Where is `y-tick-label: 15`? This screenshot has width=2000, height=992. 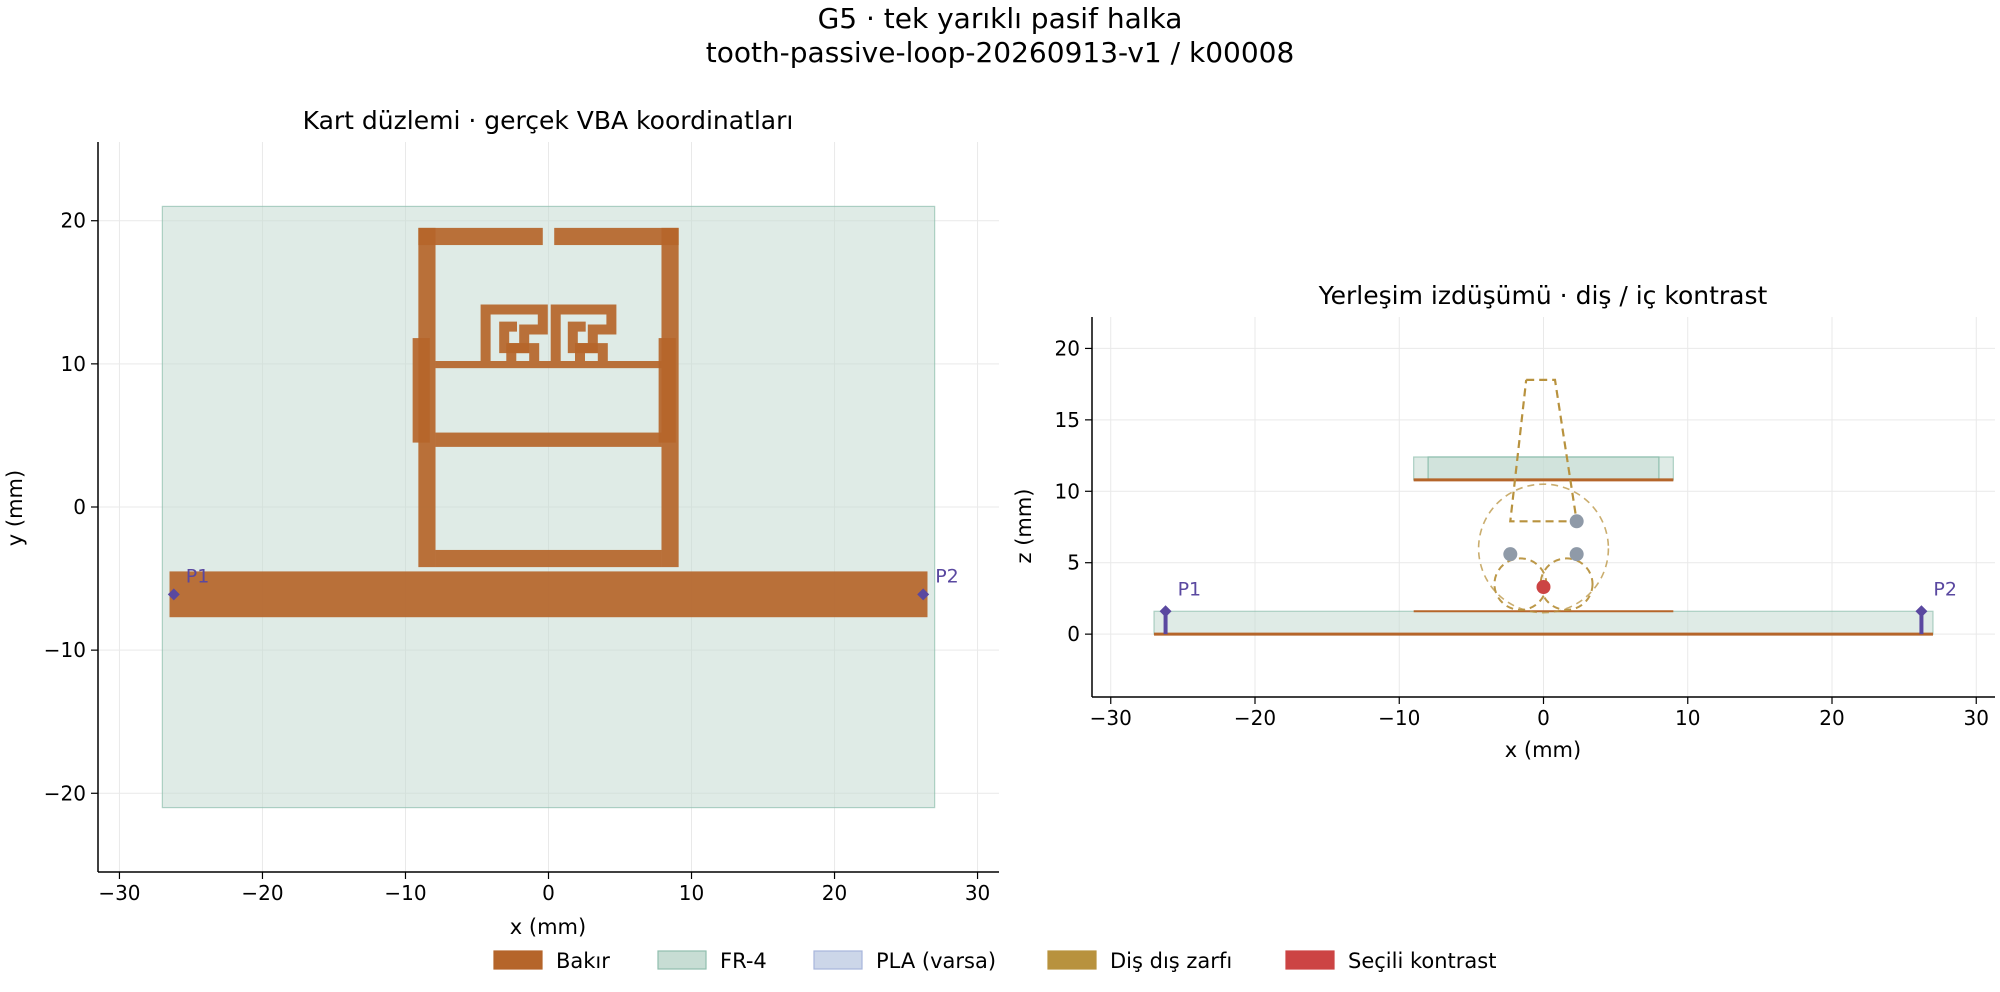
y-tick-label: 15 is located at coordinates (1067, 420).